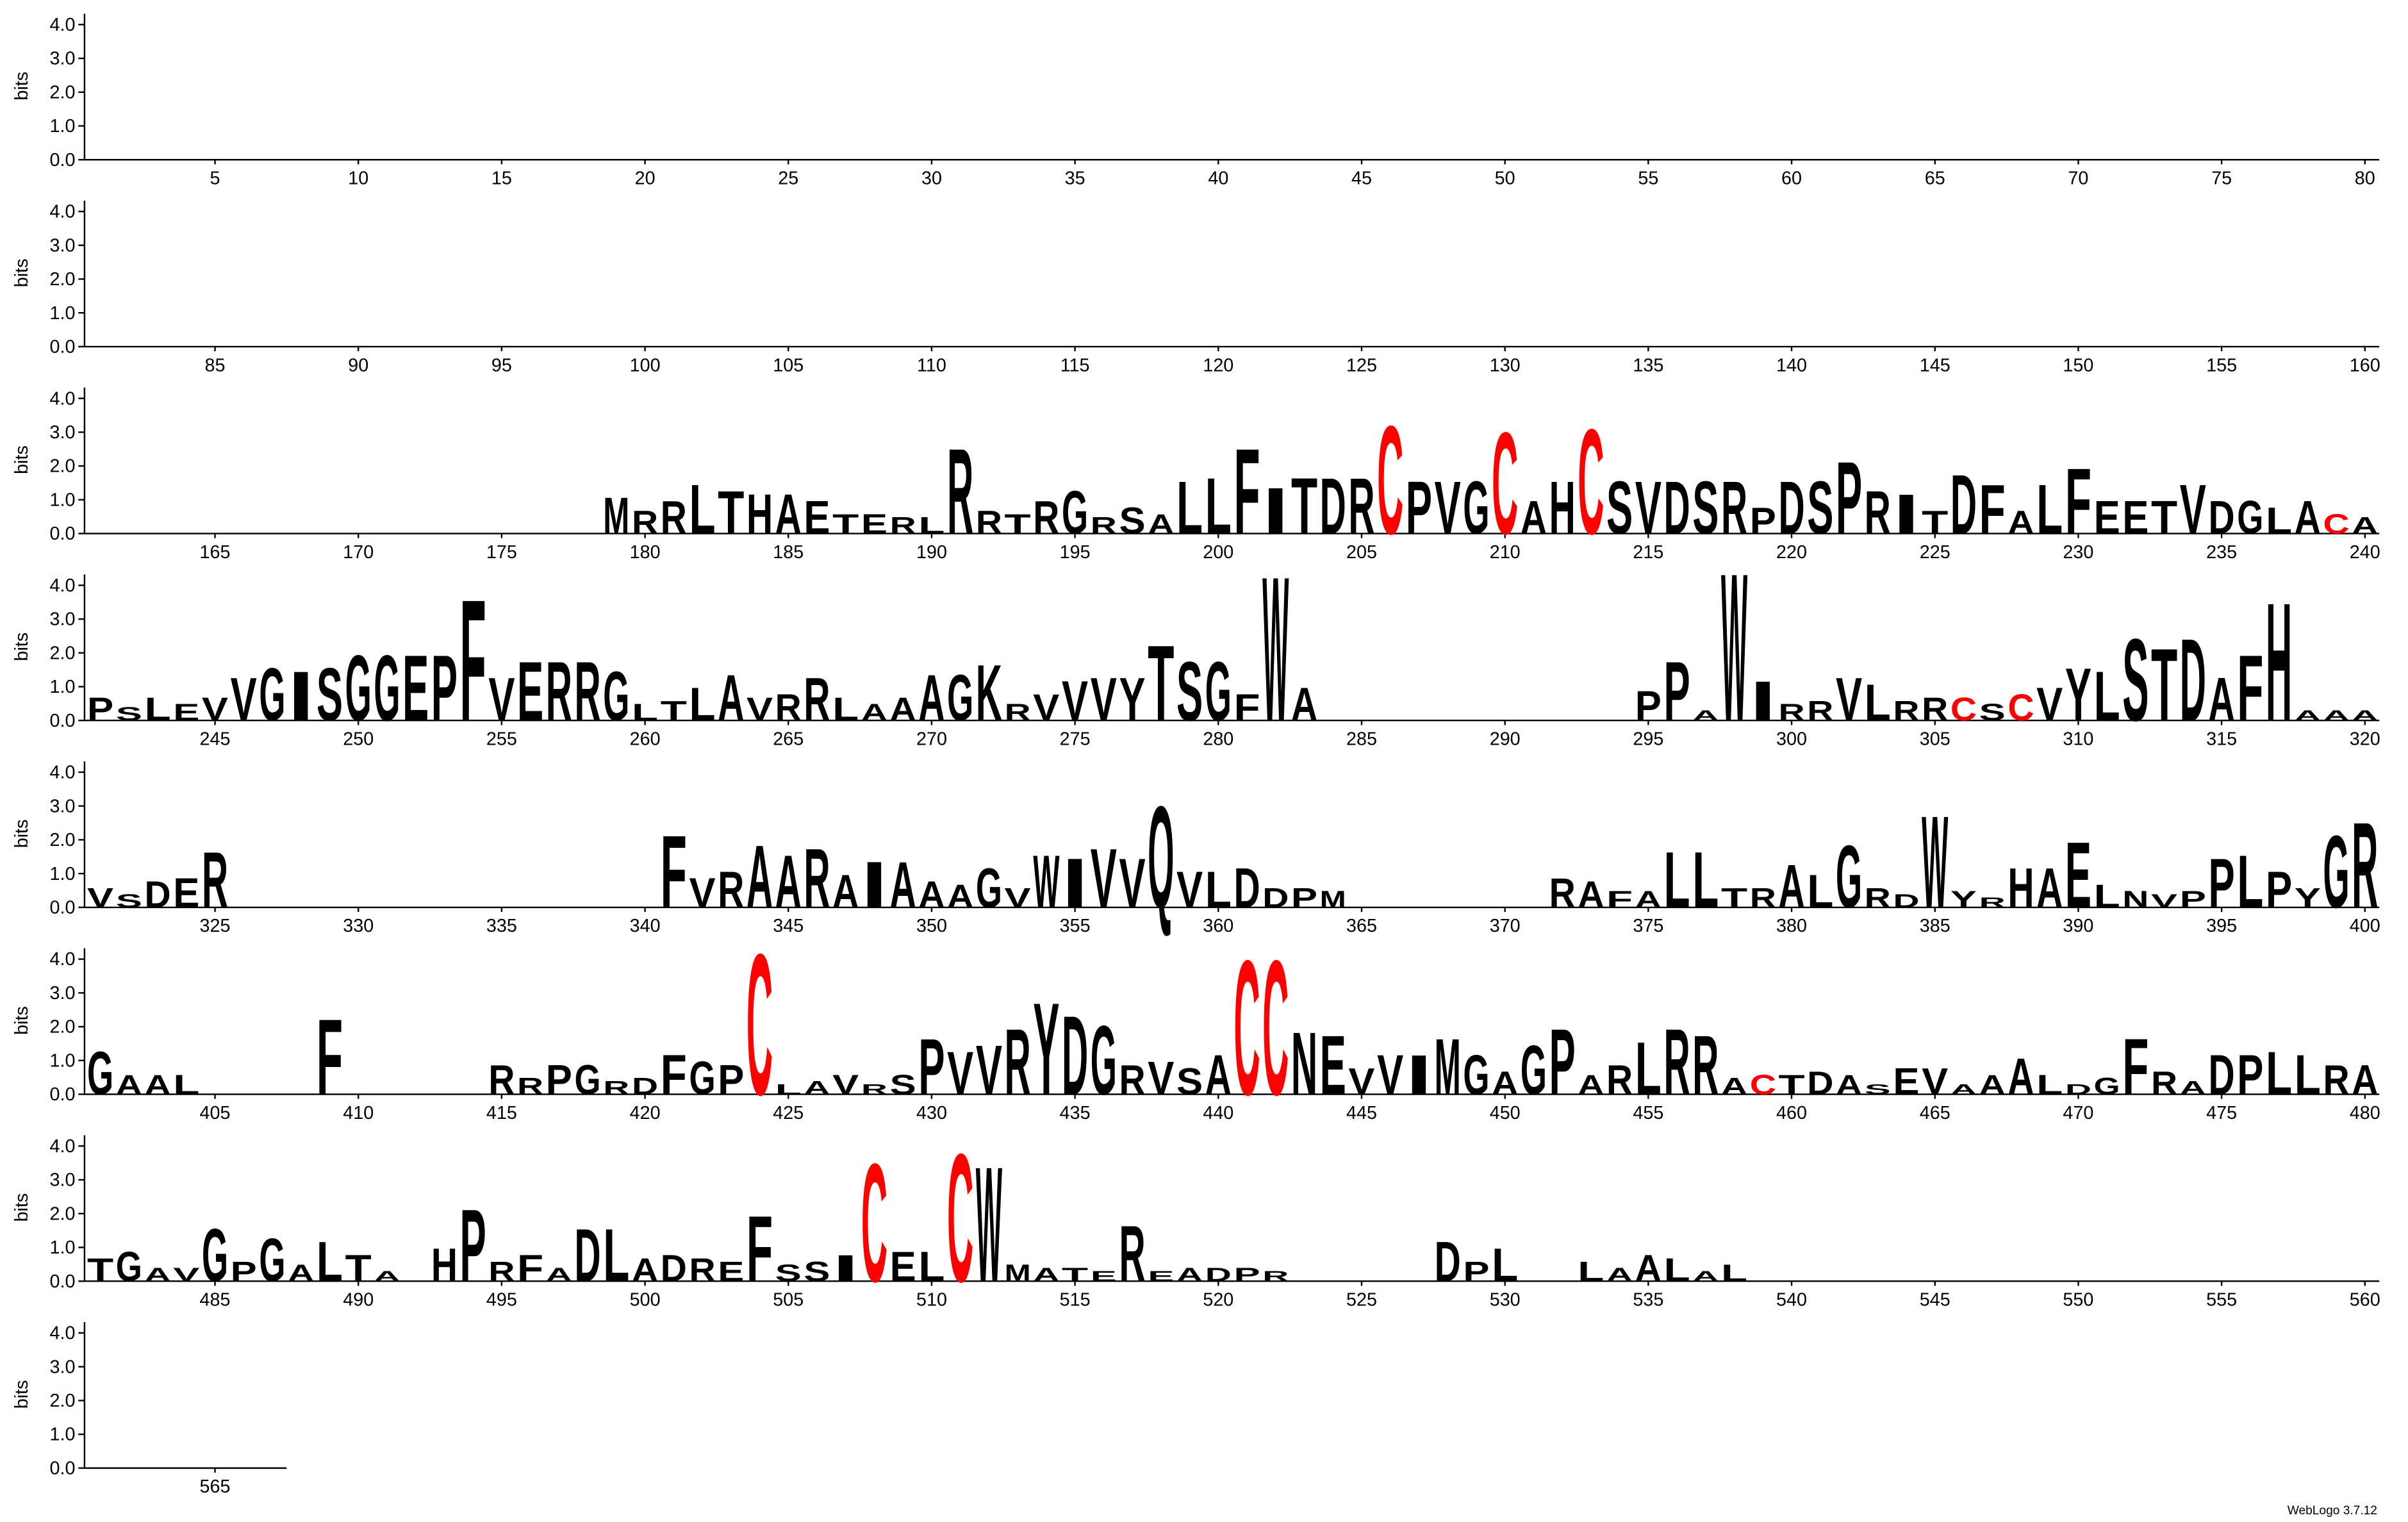  What do you see at coordinates (1333, 899) in the screenshot?
I see `logo-letter: M` at bounding box center [1333, 899].